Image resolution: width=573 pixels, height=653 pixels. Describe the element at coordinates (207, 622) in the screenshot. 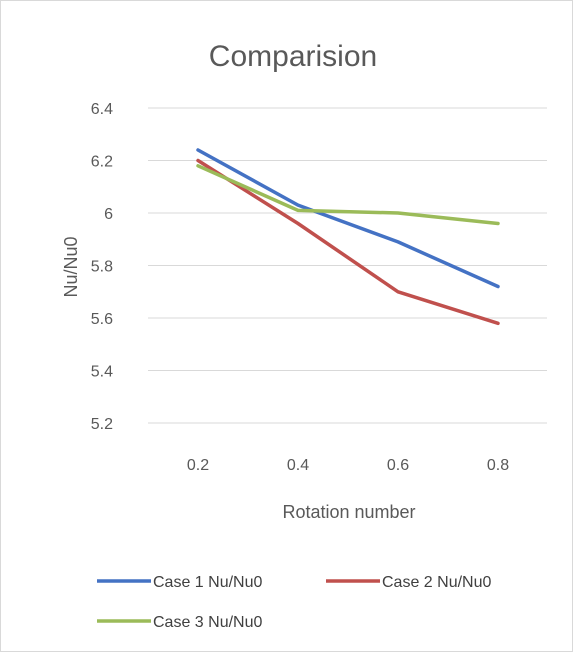

I see `legend-label: Case 3 Nu/Nu0` at that location.